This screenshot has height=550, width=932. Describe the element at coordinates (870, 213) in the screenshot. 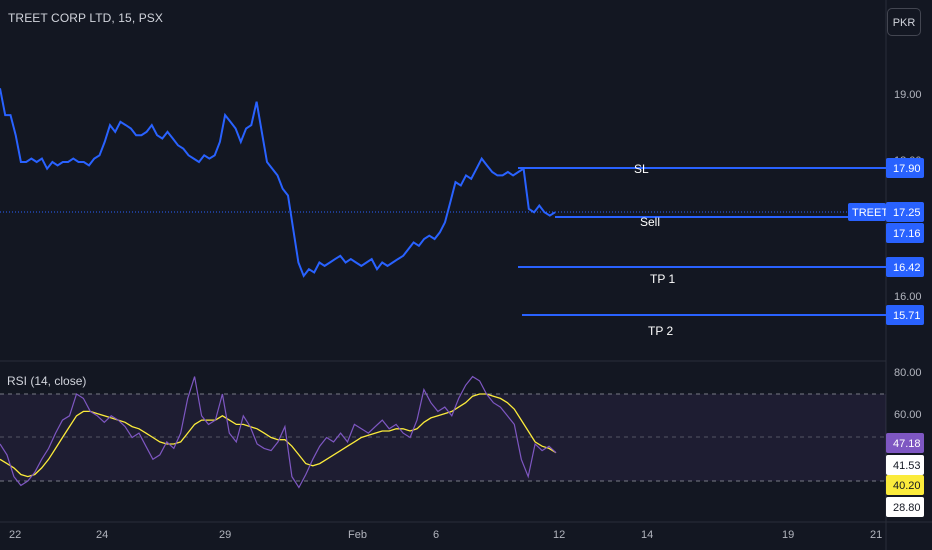

I see `symbol-badge-label: TREET` at that location.